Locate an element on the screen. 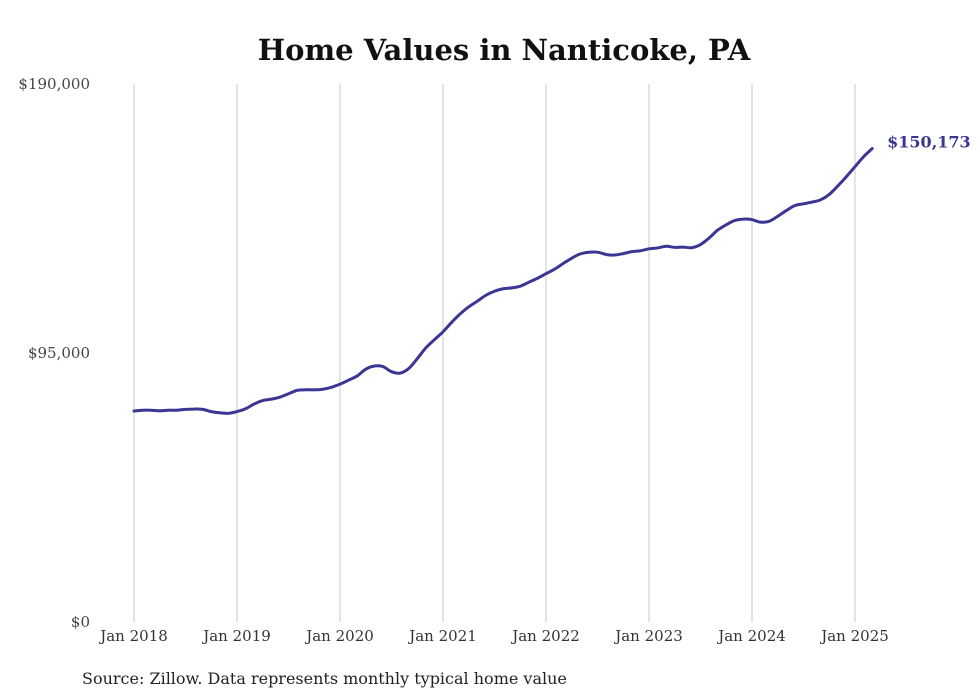 The image size is (980, 699). x-tick-label: Jan 2021 is located at coordinates (442, 636).